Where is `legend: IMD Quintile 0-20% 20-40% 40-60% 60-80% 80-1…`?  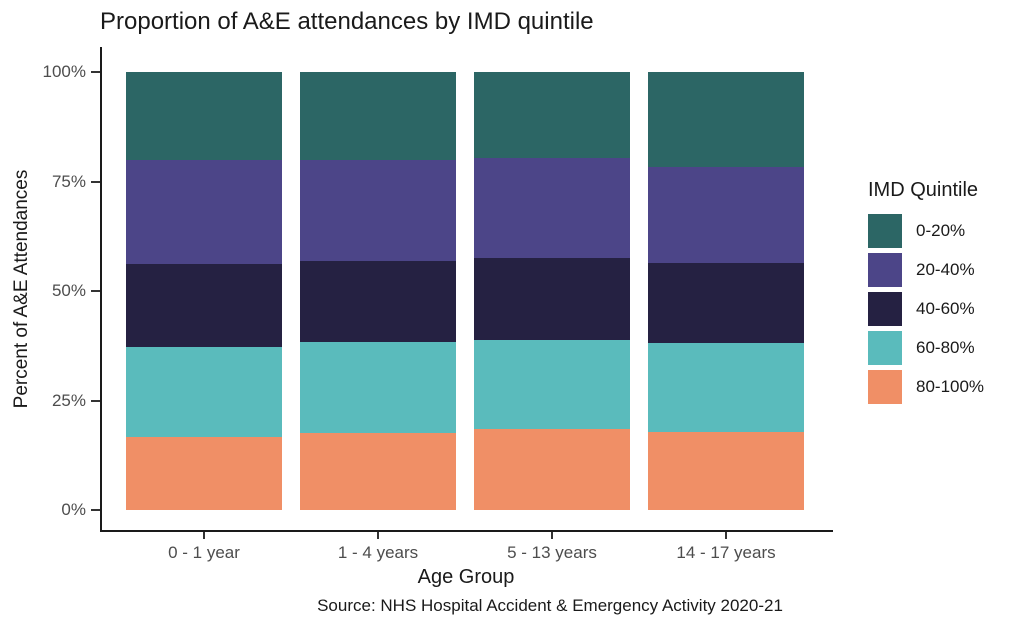
legend: IMD Quintile 0-20% 20-40% 40-60% 60-80% 80-1… is located at coordinates (926, 294).